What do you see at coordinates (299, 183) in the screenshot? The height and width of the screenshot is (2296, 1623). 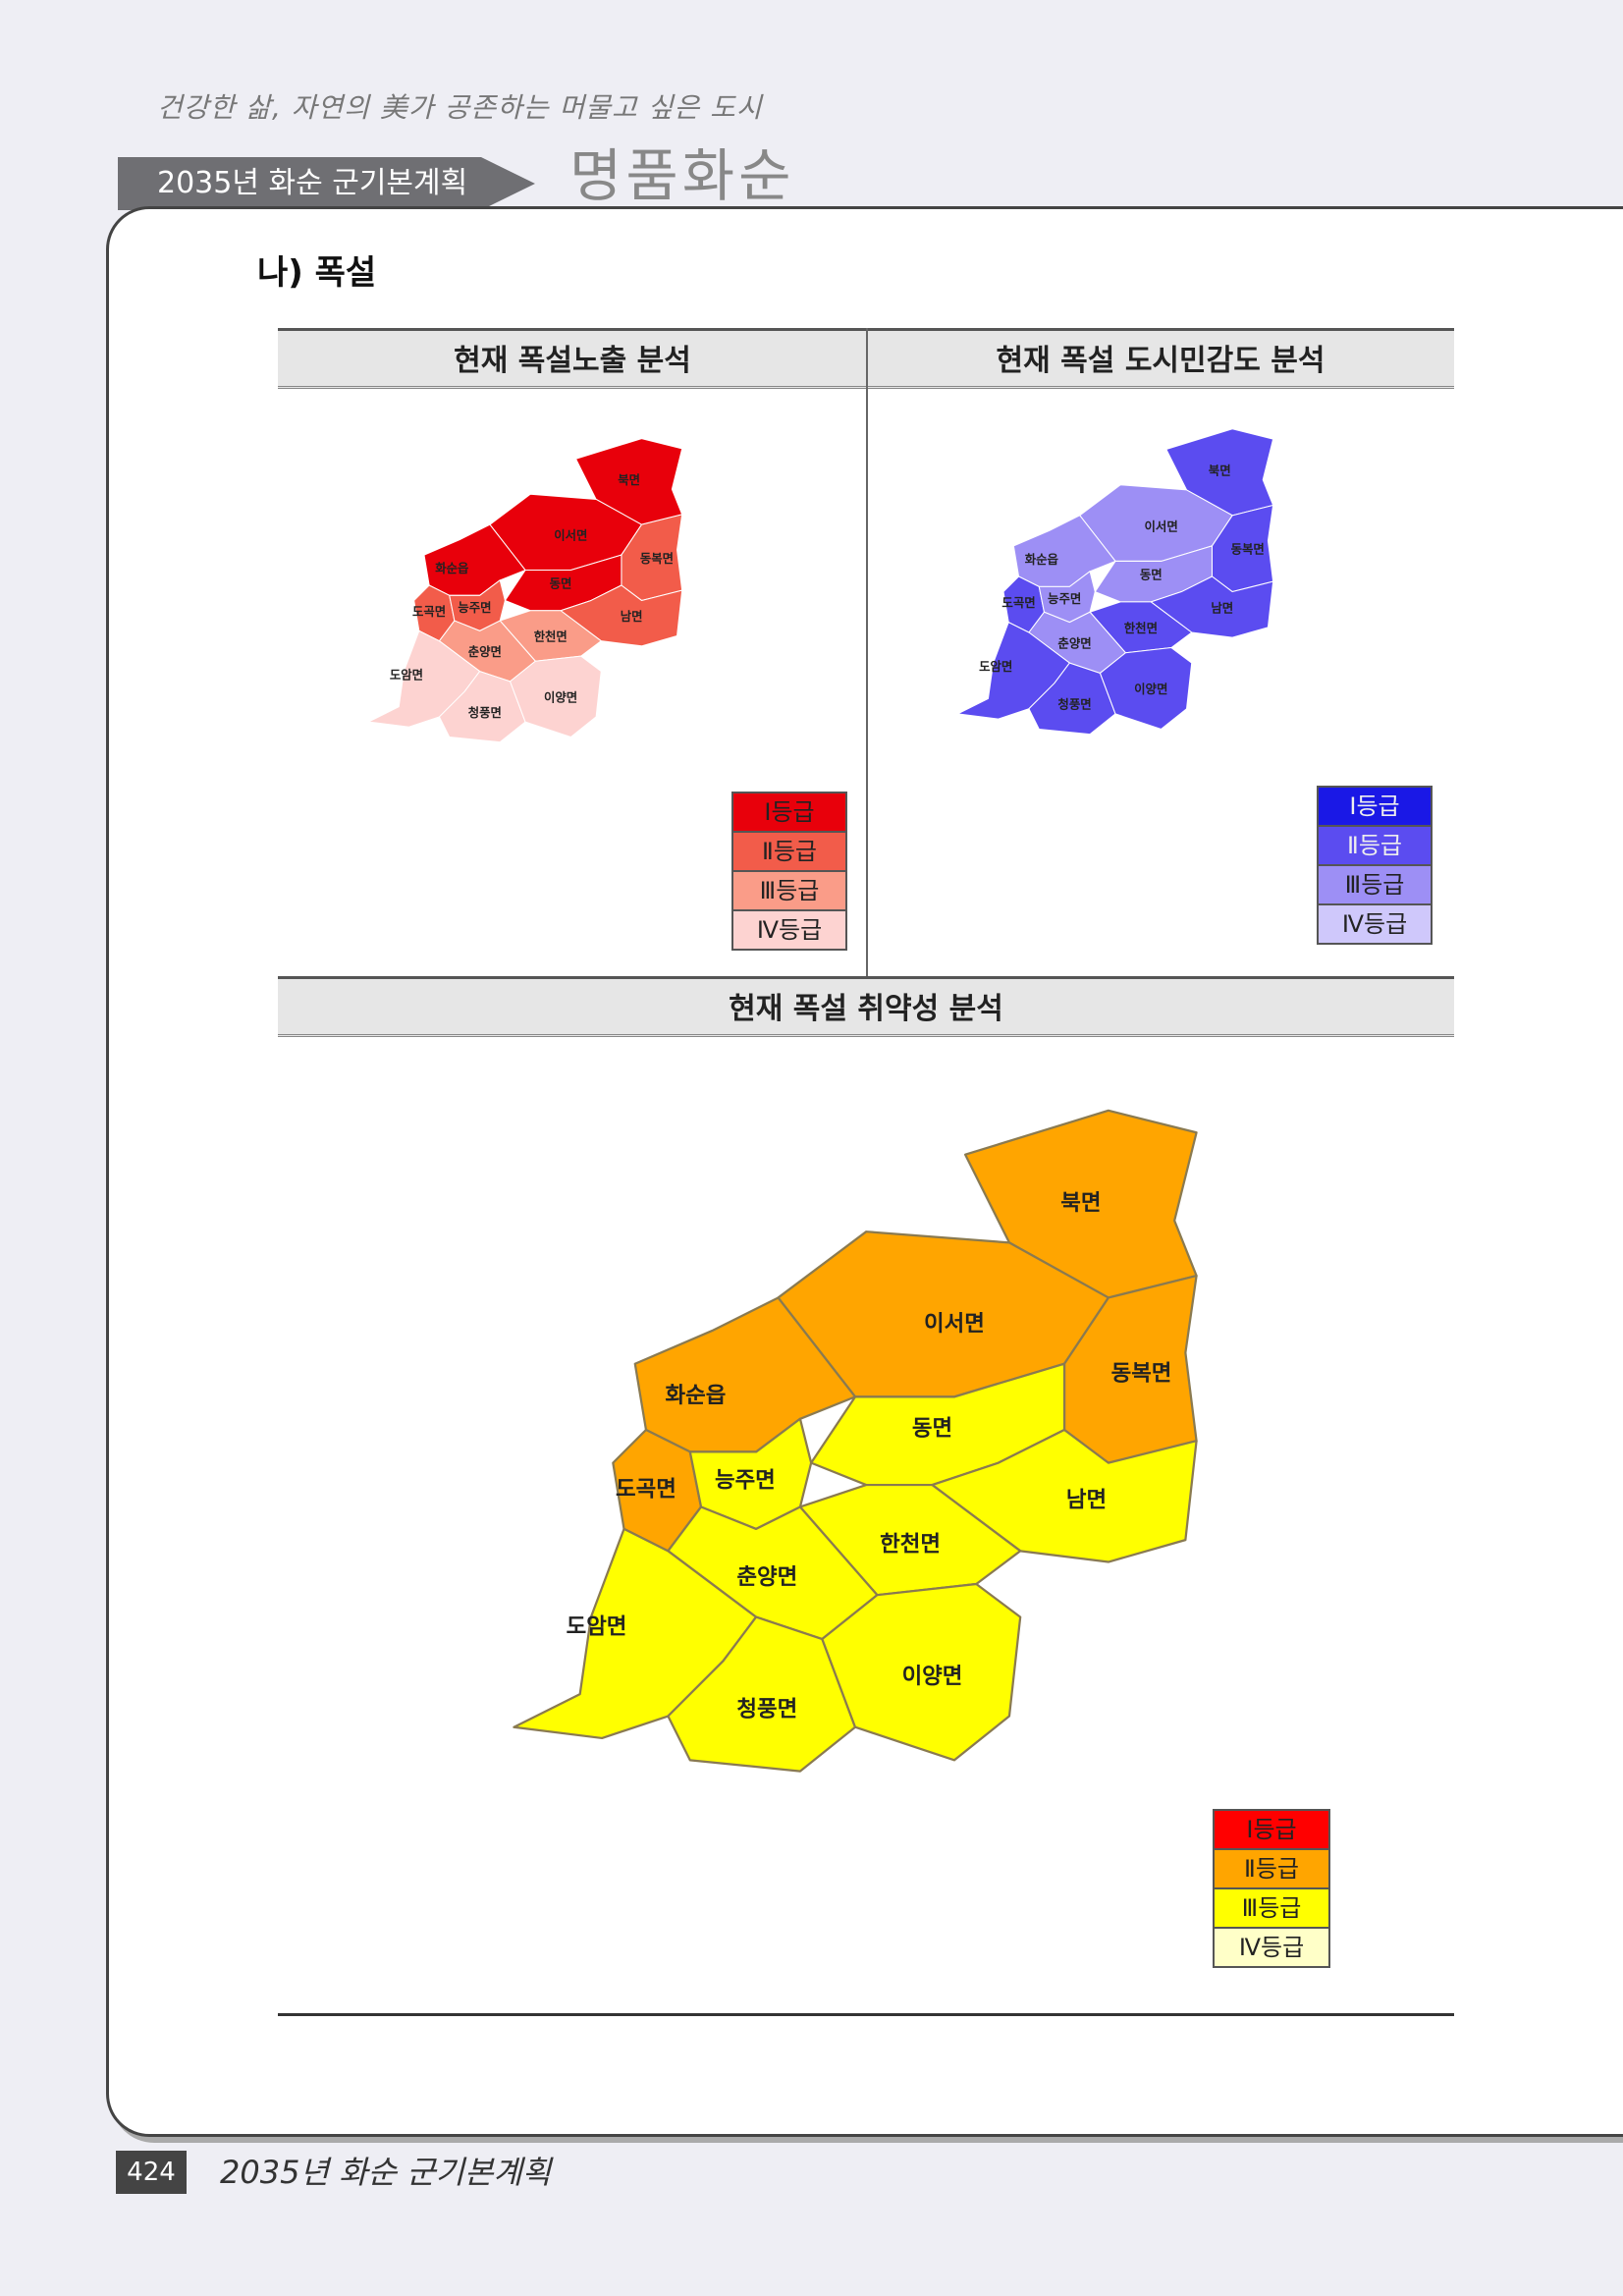 I see `plan-title-tab: 2035년 화순 군기본계획` at bounding box center [299, 183].